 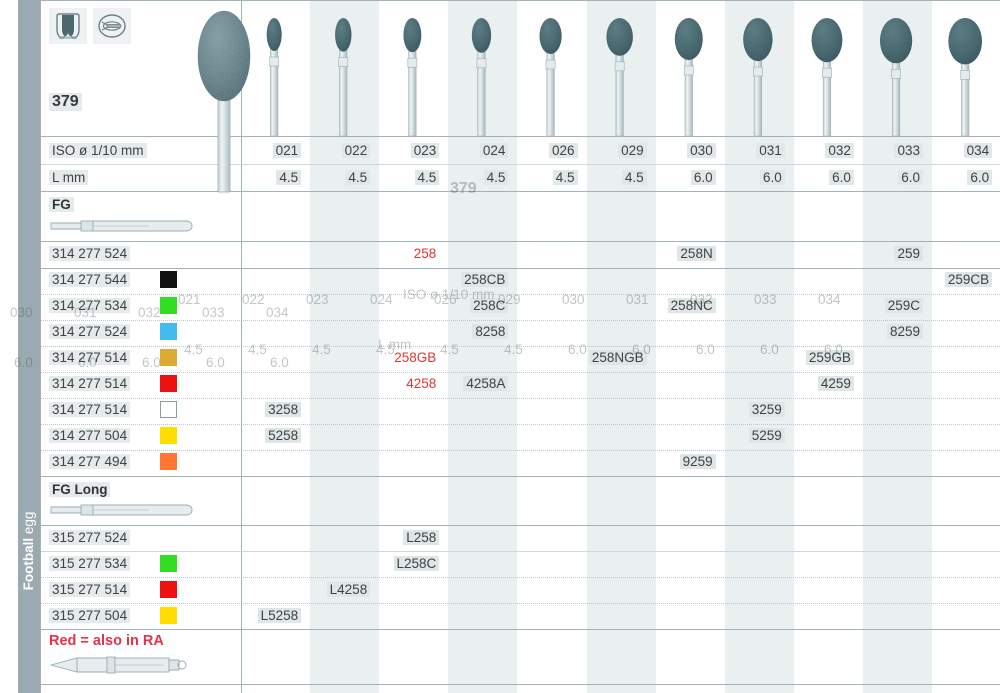 What do you see at coordinates (968, 279) in the screenshot?
I see `product-code-cell: 259CB` at bounding box center [968, 279].